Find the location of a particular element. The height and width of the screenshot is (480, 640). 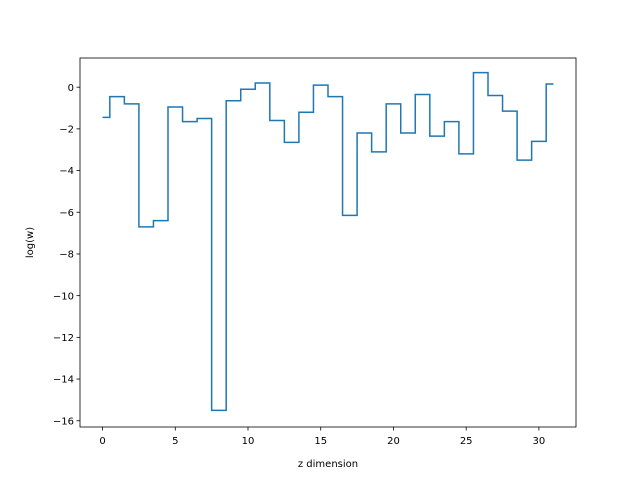

y-tick-label: −8 is located at coordinates (66, 255).